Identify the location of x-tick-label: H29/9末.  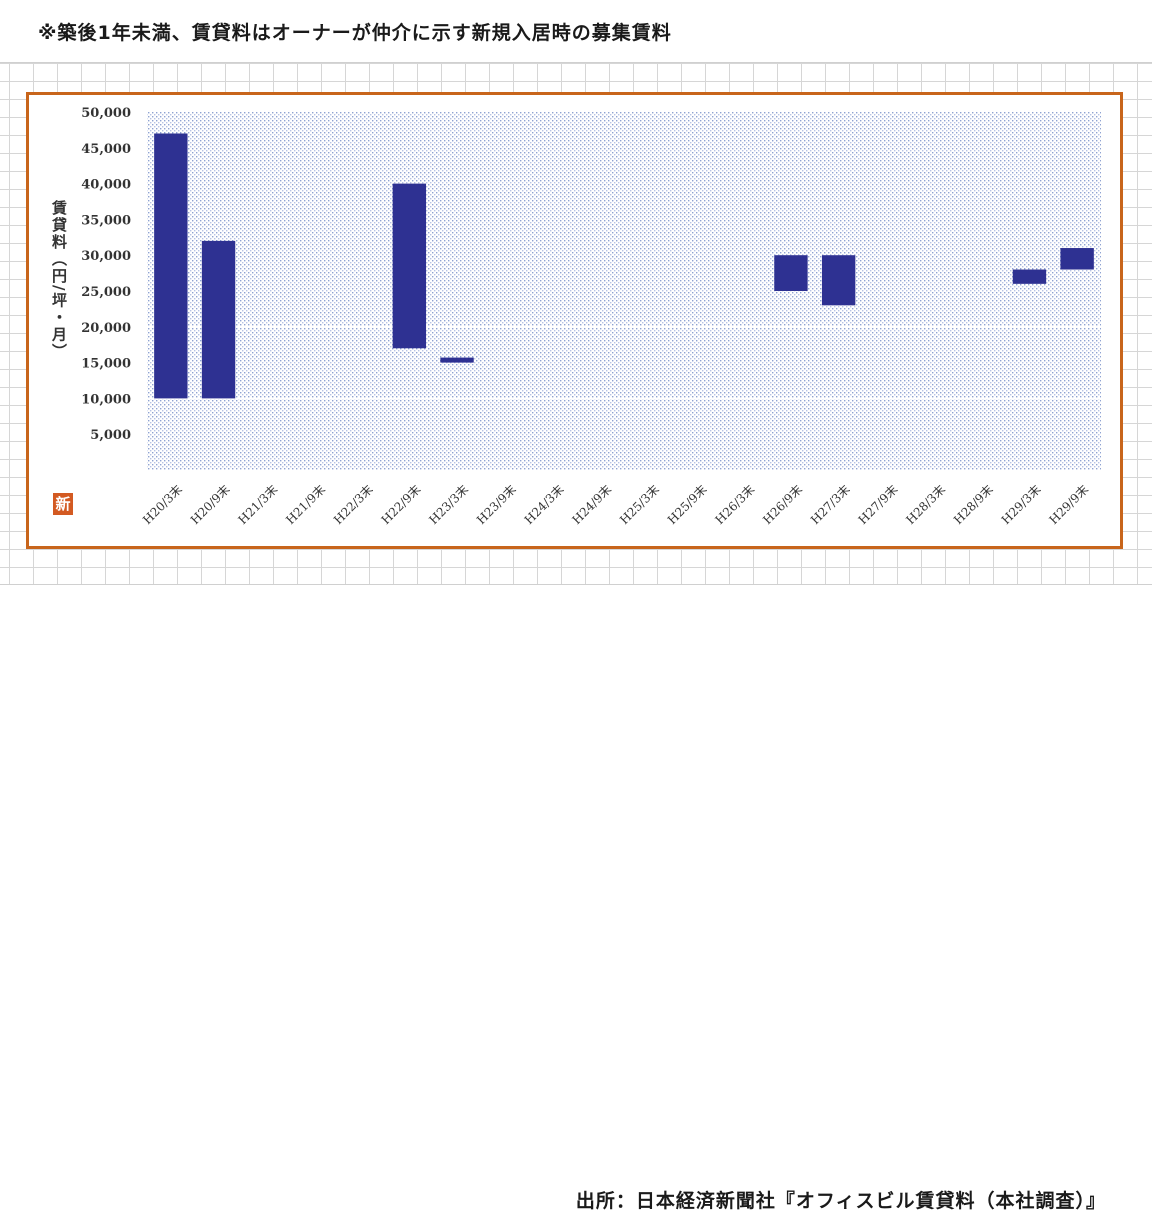
(1068, 504).